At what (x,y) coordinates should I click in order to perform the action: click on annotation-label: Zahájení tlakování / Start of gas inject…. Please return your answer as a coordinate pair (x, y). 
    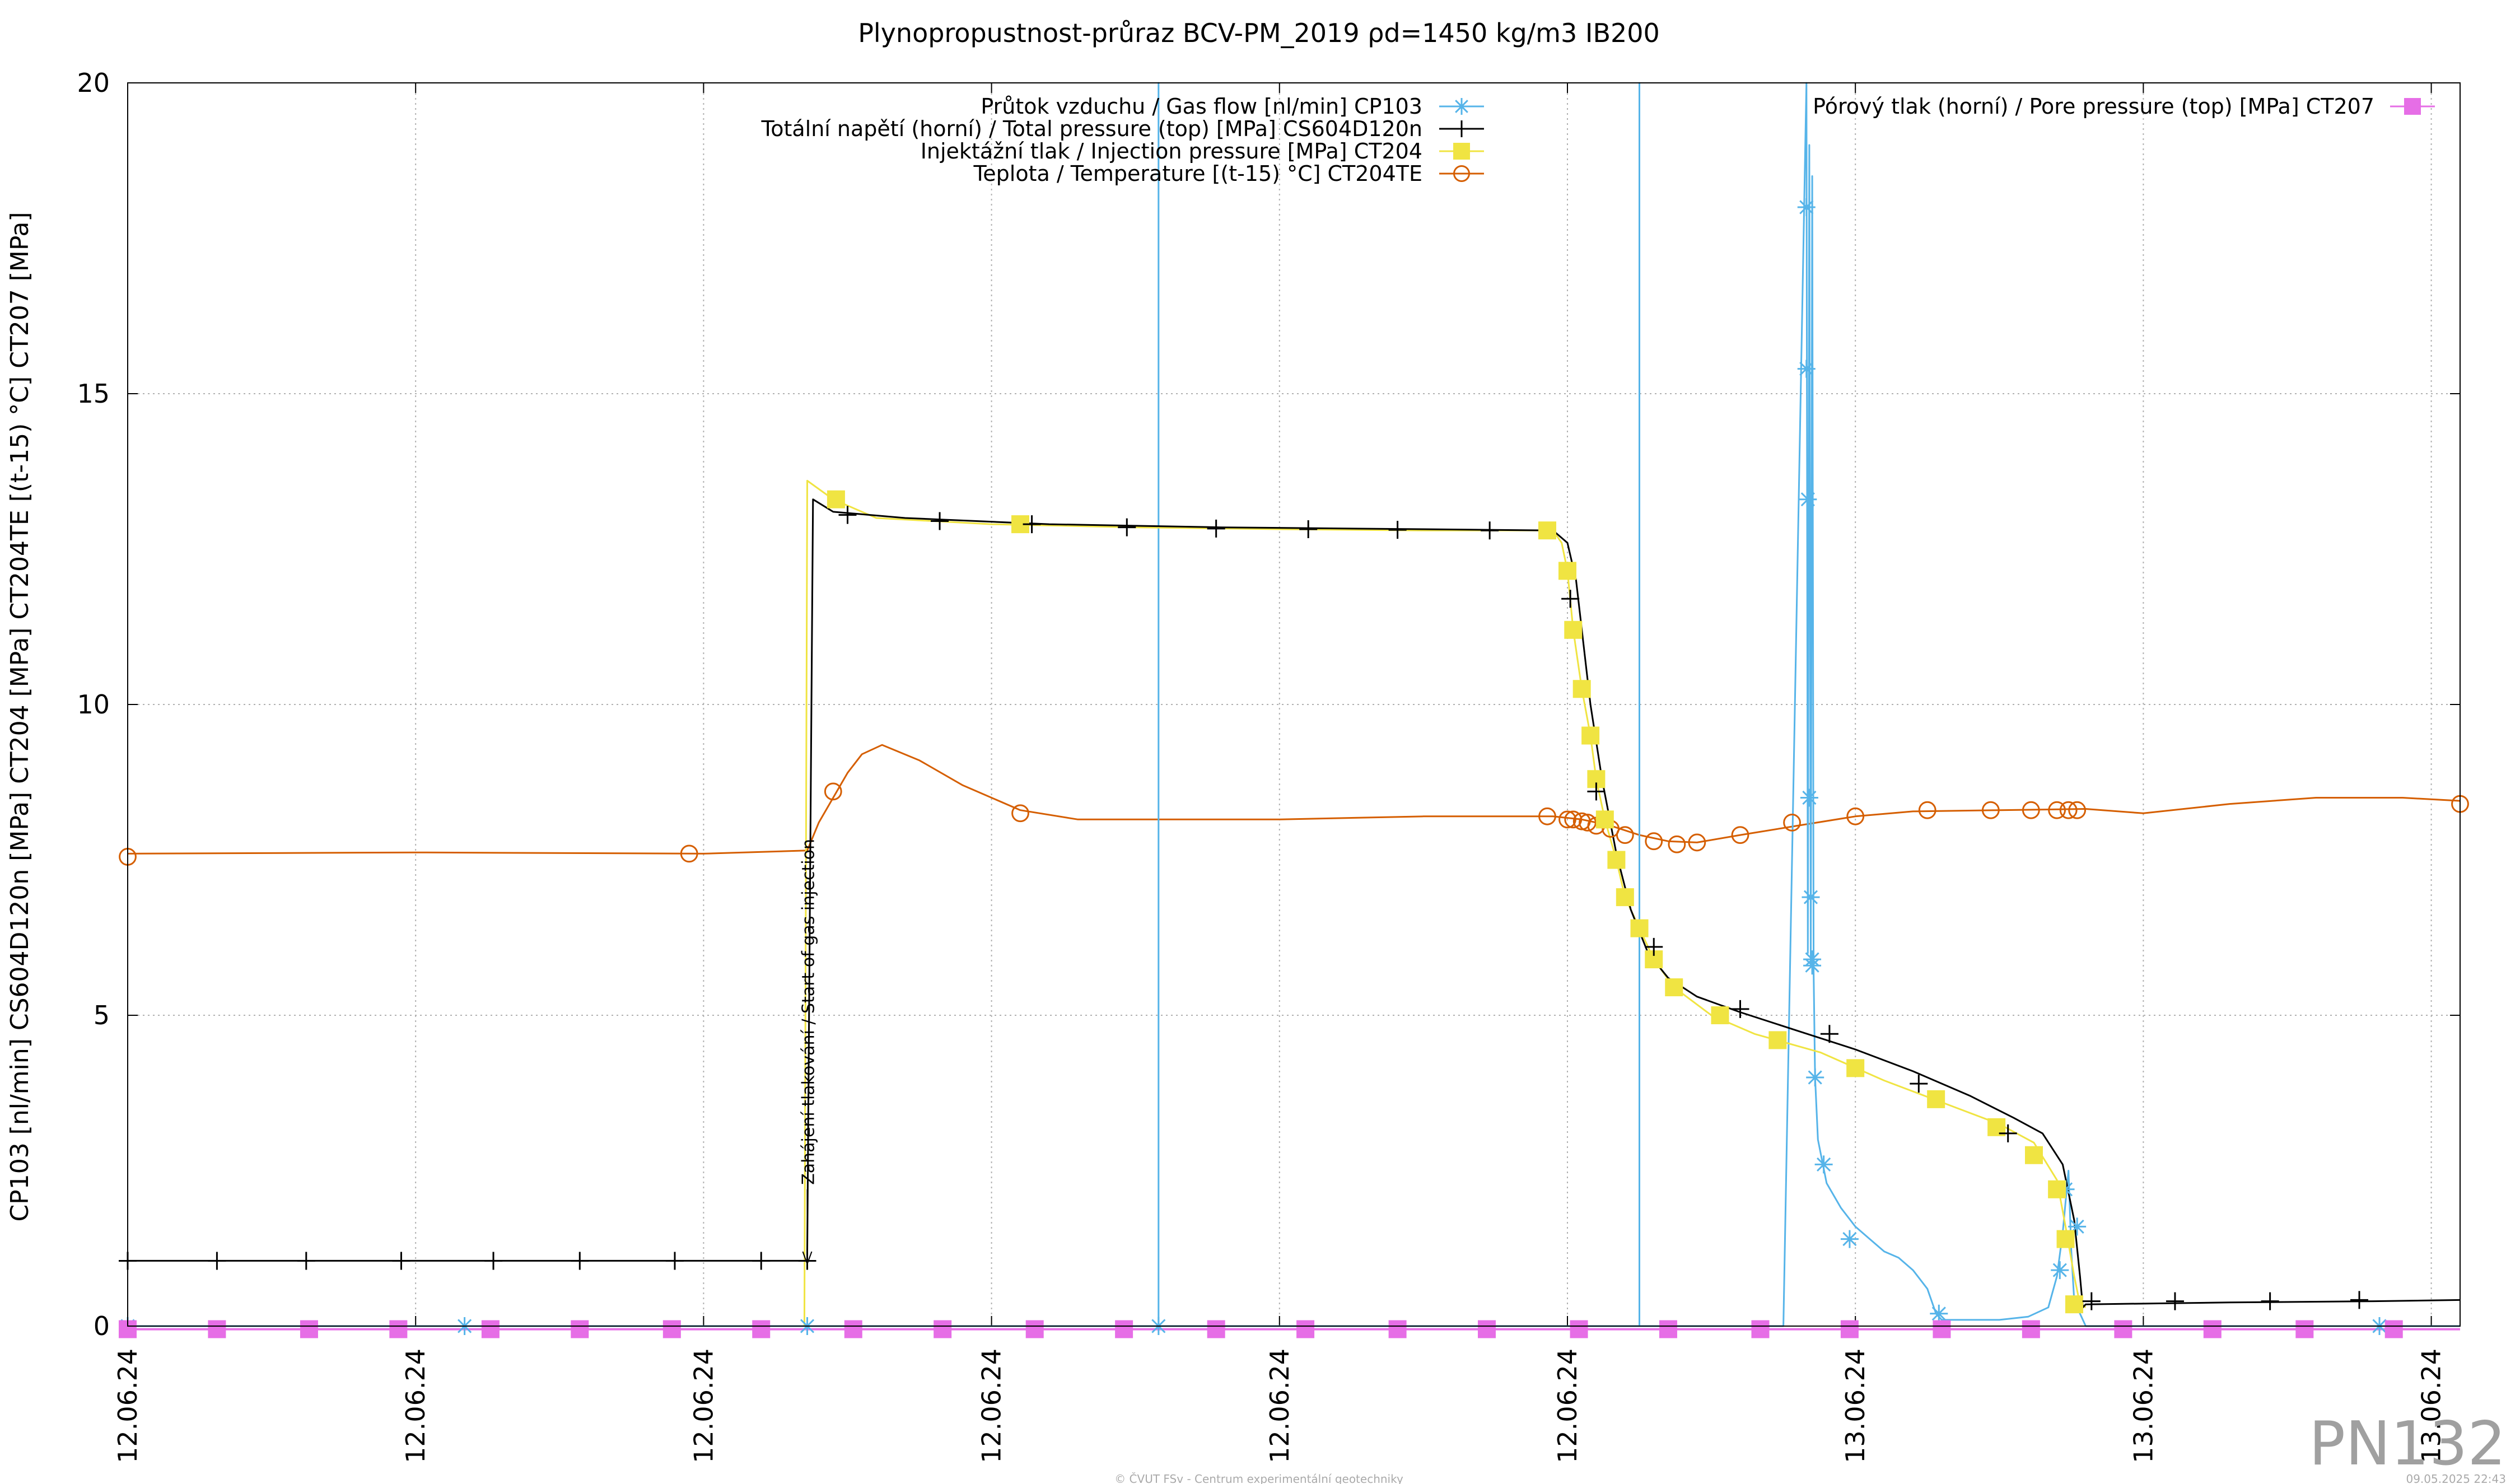
    Looking at the image, I should click on (809, 1012).